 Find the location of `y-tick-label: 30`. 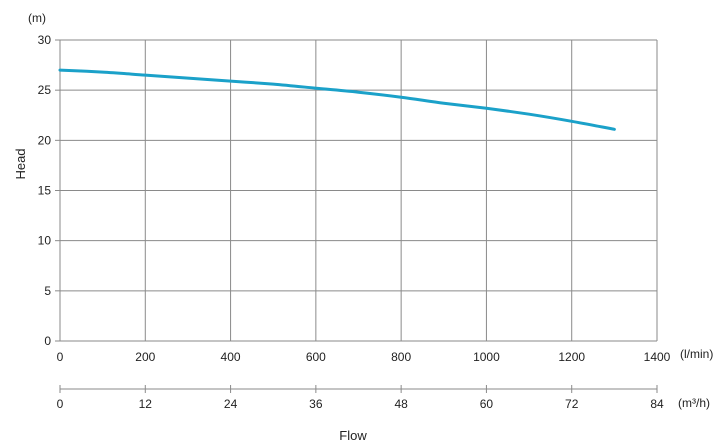

y-tick-label: 30 is located at coordinates (45, 40).